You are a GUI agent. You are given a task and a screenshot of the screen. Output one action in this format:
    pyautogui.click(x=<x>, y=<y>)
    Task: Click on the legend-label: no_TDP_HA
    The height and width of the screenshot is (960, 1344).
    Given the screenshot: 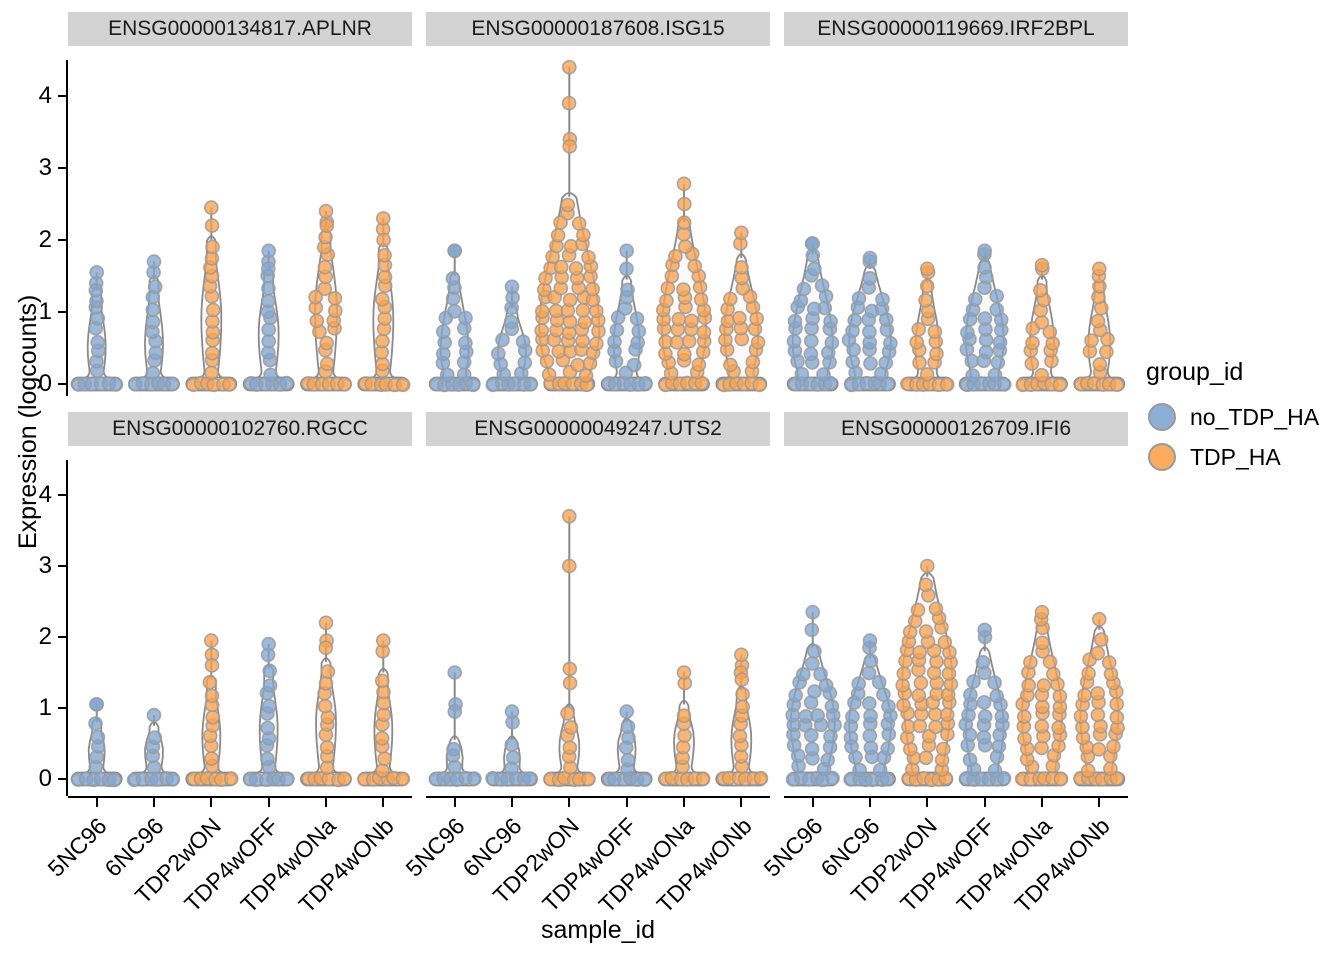 What is the action you would take?
    pyautogui.click(x=1255, y=416)
    